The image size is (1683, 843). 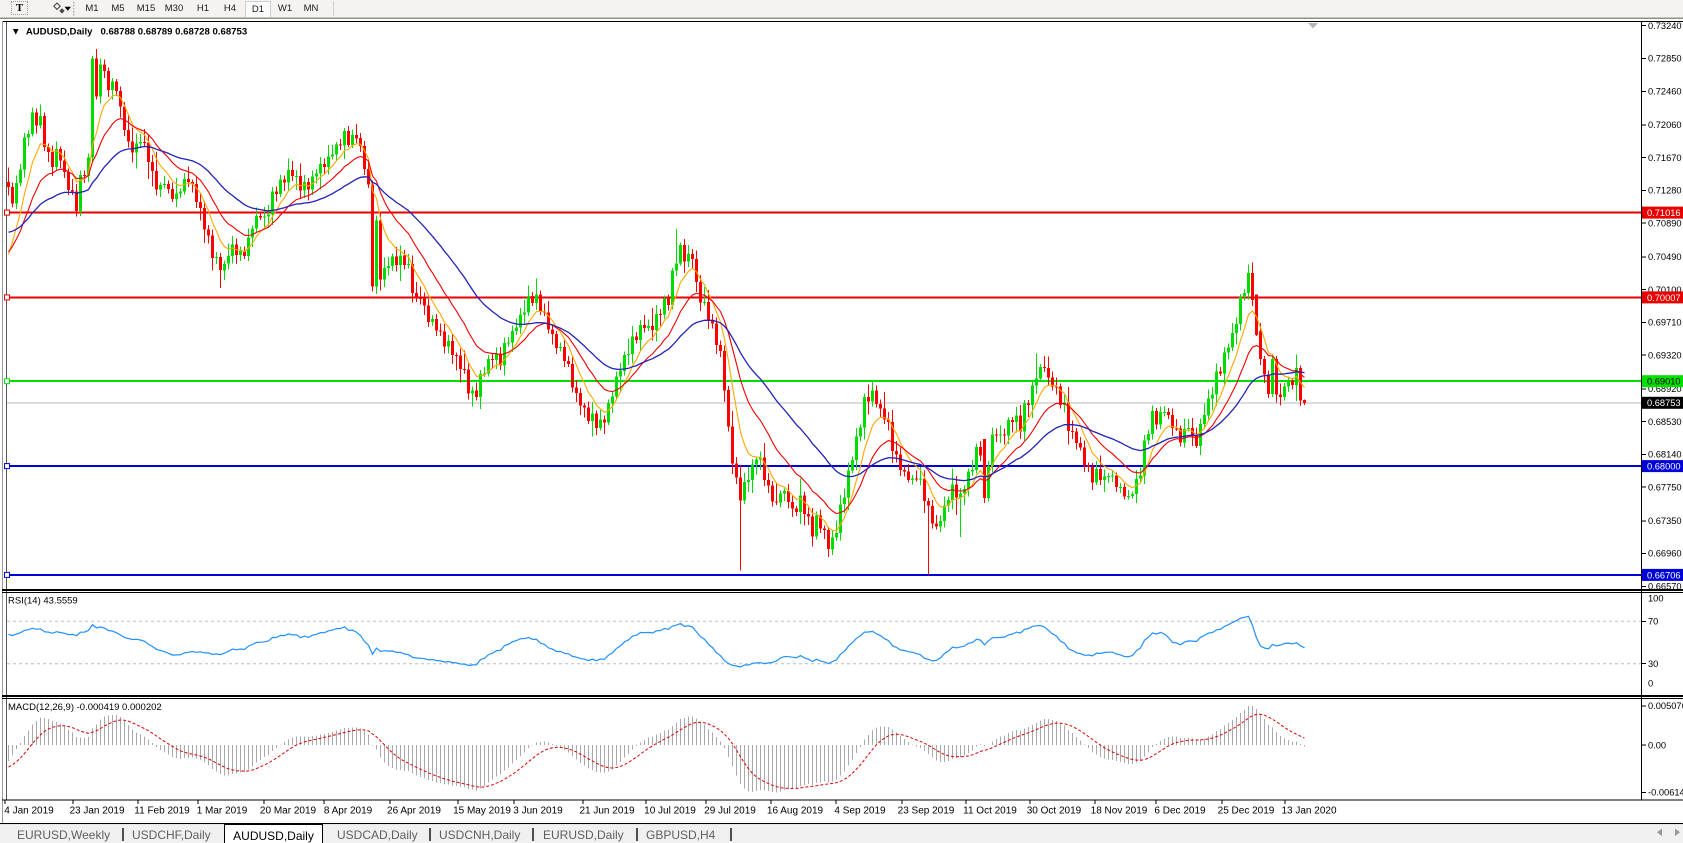 I want to click on svg-text: 15 May 2019, so click(x=482, y=811).